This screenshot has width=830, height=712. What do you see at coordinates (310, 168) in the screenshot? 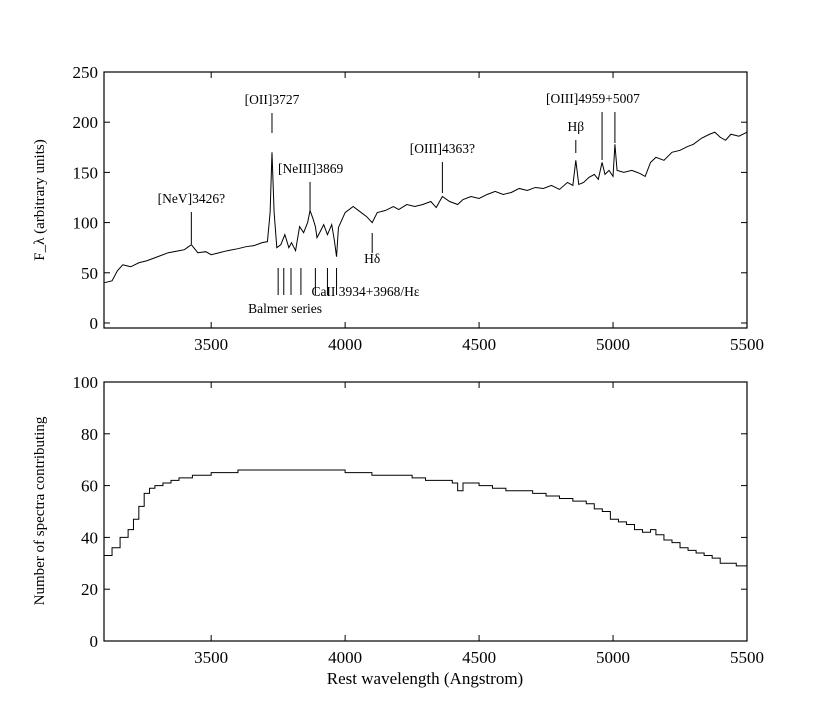
I see `annotation-label: [NeIII]3869` at bounding box center [310, 168].